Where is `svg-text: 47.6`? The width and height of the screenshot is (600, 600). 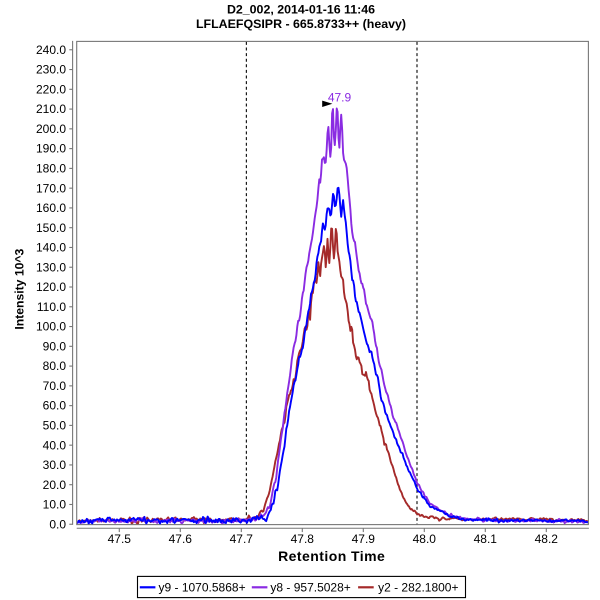 svg-text: 47.6 is located at coordinates (181, 539).